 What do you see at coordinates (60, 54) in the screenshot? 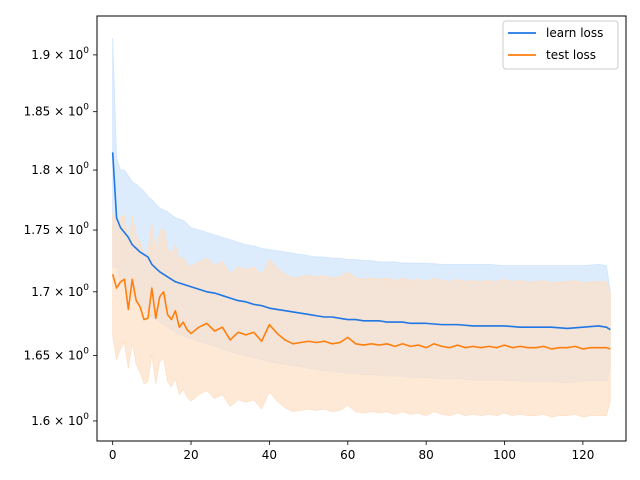
I see `y-tick-label: 1.9 × 100` at bounding box center [60, 54].